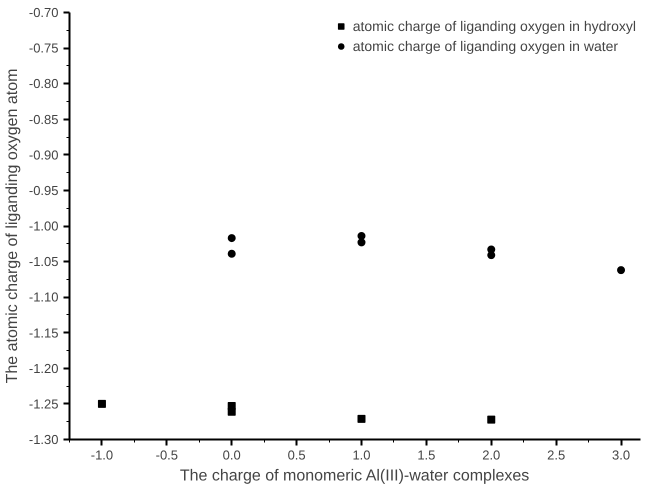 Image resolution: width=650 pixels, height=487 pixels. What do you see at coordinates (43, 404) in the screenshot?
I see `y-tick-label: -1.25` at bounding box center [43, 404].